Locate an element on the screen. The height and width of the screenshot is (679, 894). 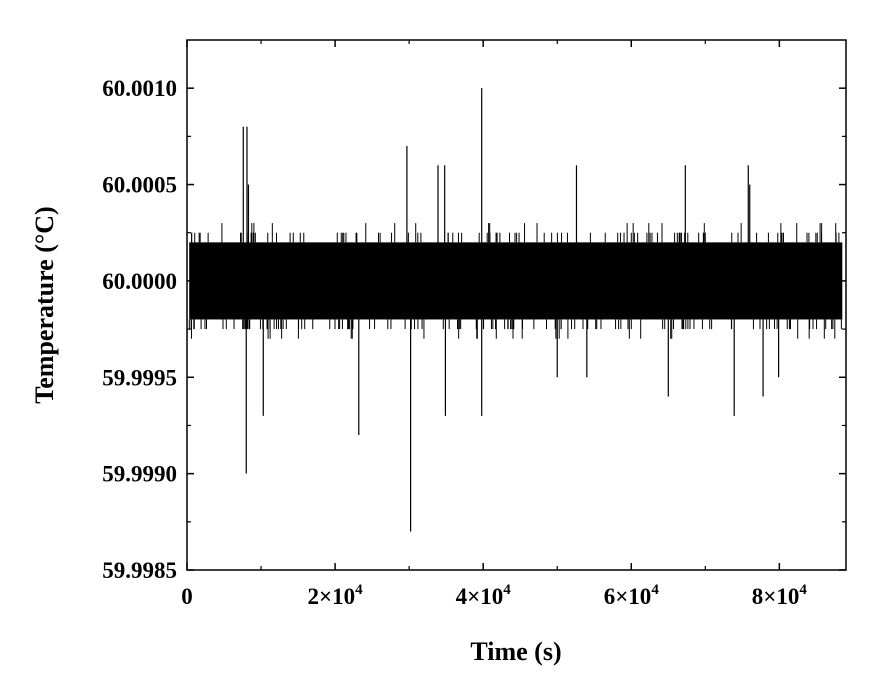
x-axis-title: Time (s) is located at coordinates (515, 651).